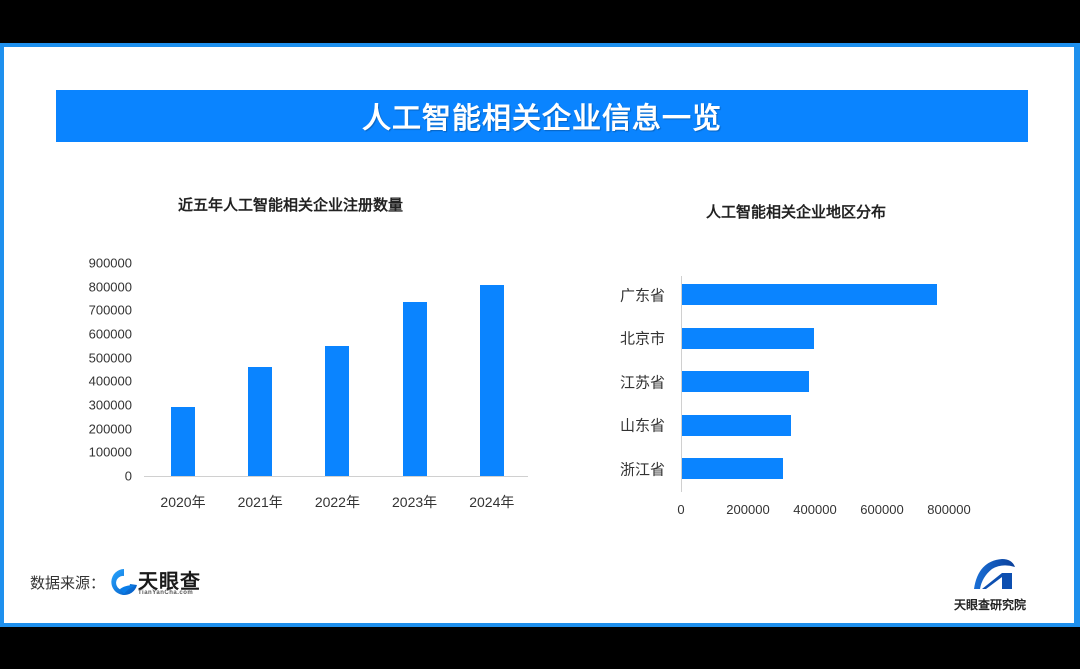  What do you see at coordinates (166, 593) in the screenshot?
I see `tianyancha-logo-subtext: TianYanCha.com` at bounding box center [166, 593].